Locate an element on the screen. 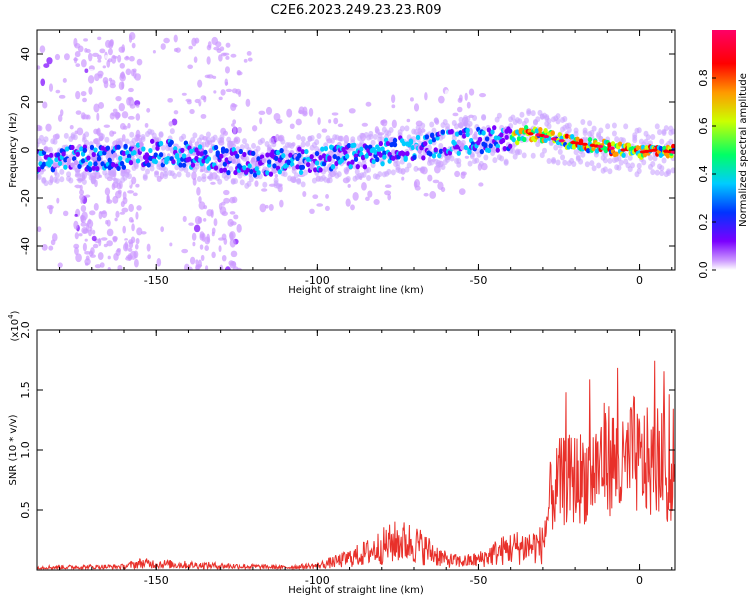  colorbar-tick-label: 0.0 is located at coordinates (703, 270).